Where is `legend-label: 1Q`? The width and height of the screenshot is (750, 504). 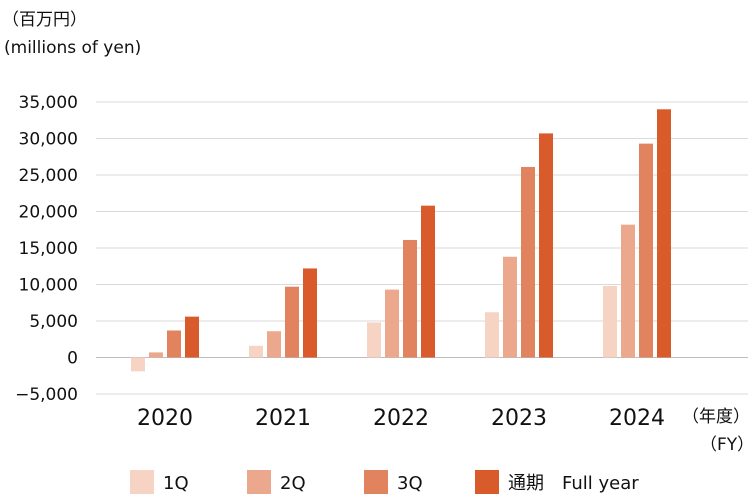
legend-label: 1Q is located at coordinates (176, 483).